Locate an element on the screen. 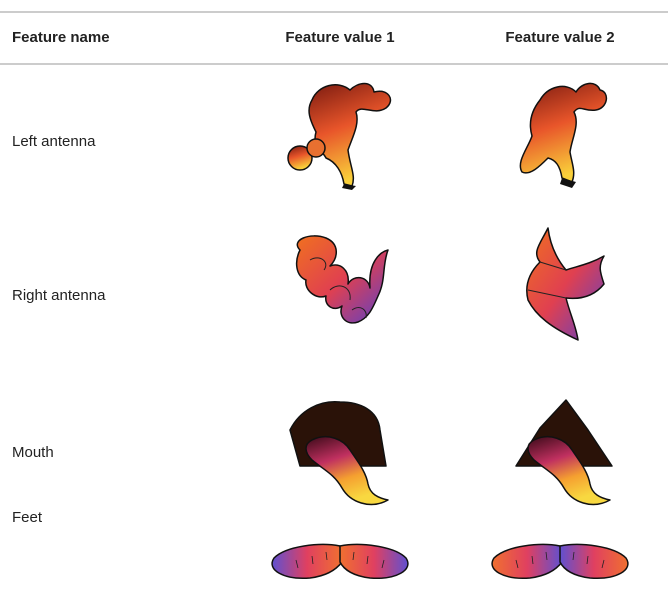 This screenshot has height=600, width=668. row-label: Feet is located at coordinates (27, 517).